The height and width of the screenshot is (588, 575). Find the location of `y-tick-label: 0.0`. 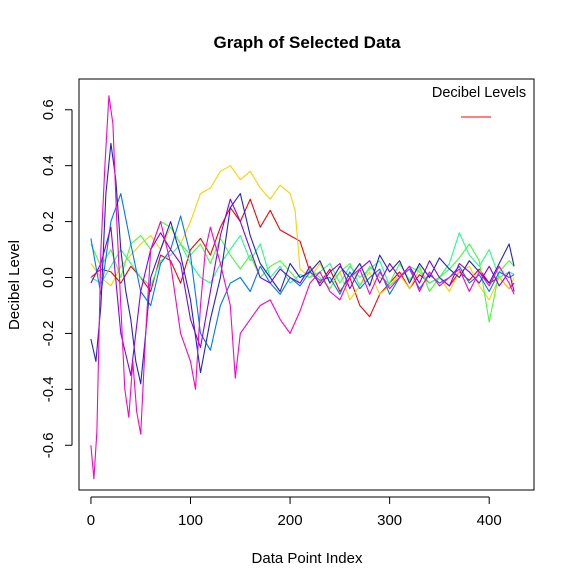

y-tick-label: 0.0 is located at coordinates (48, 277).